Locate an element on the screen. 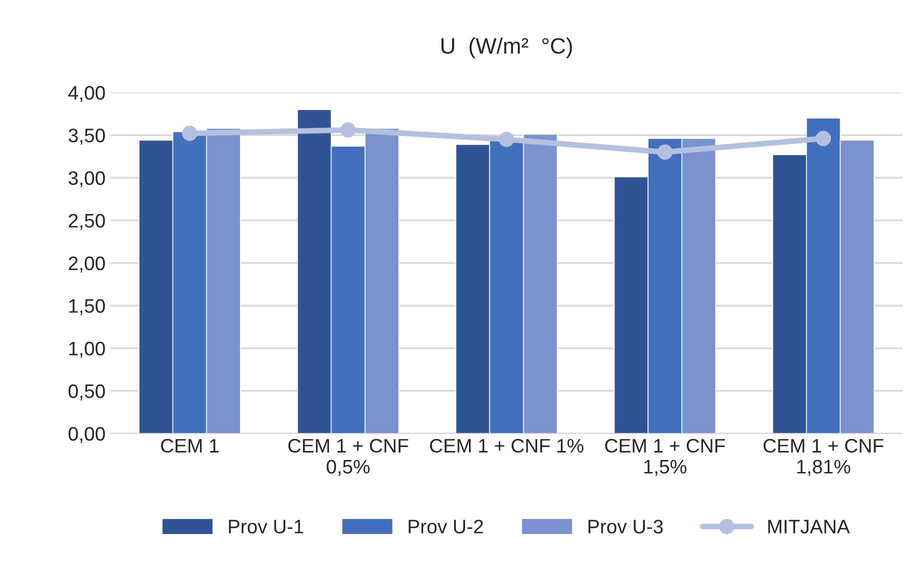  chart-title: U (W/m² °C) is located at coordinates (507, 47).